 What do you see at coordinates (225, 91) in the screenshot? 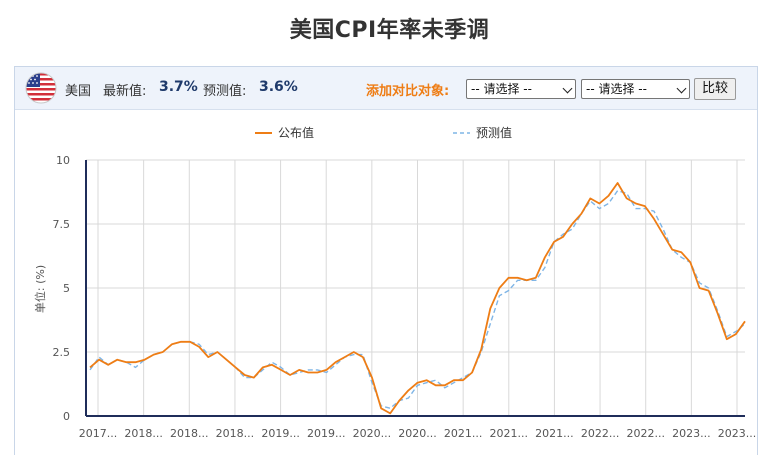
I see `forecast-label: 预测值:` at bounding box center [225, 91].